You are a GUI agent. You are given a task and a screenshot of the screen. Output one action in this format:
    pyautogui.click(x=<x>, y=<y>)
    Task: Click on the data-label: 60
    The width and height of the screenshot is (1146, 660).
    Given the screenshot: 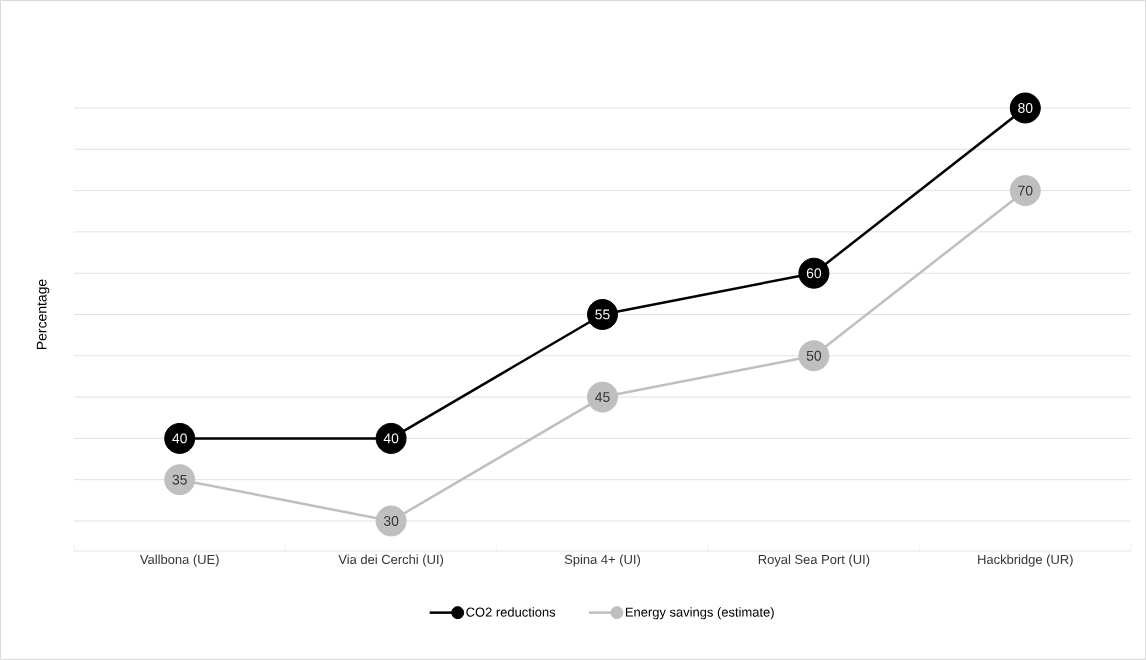 What is the action you would take?
    pyautogui.click(x=814, y=273)
    